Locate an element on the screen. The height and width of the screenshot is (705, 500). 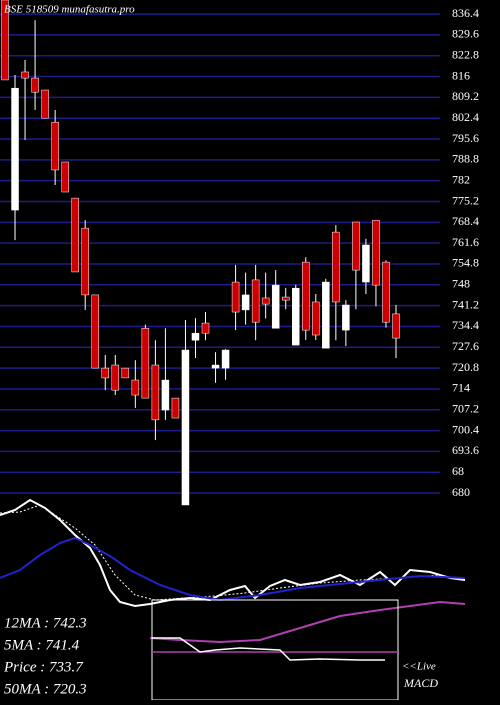
y-tick-label: 720.8 is located at coordinates (465, 367).